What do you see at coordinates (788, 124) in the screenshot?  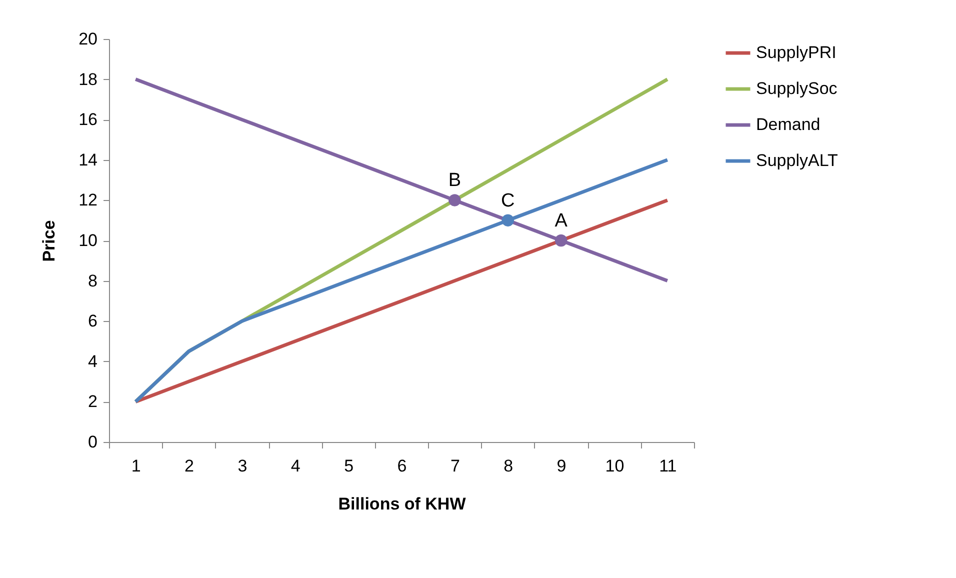 I see `legend-label: Demand` at bounding box center [788, 124].